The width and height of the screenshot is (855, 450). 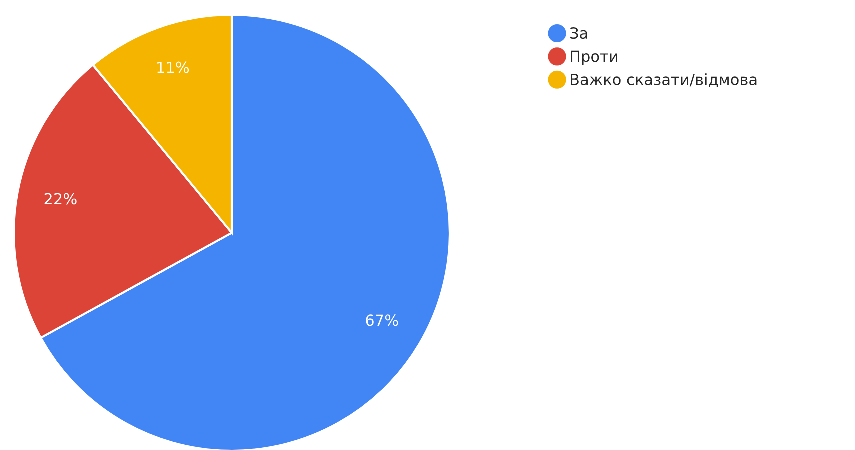 I want to click on legend-label: За, so click(x=579, y=34).